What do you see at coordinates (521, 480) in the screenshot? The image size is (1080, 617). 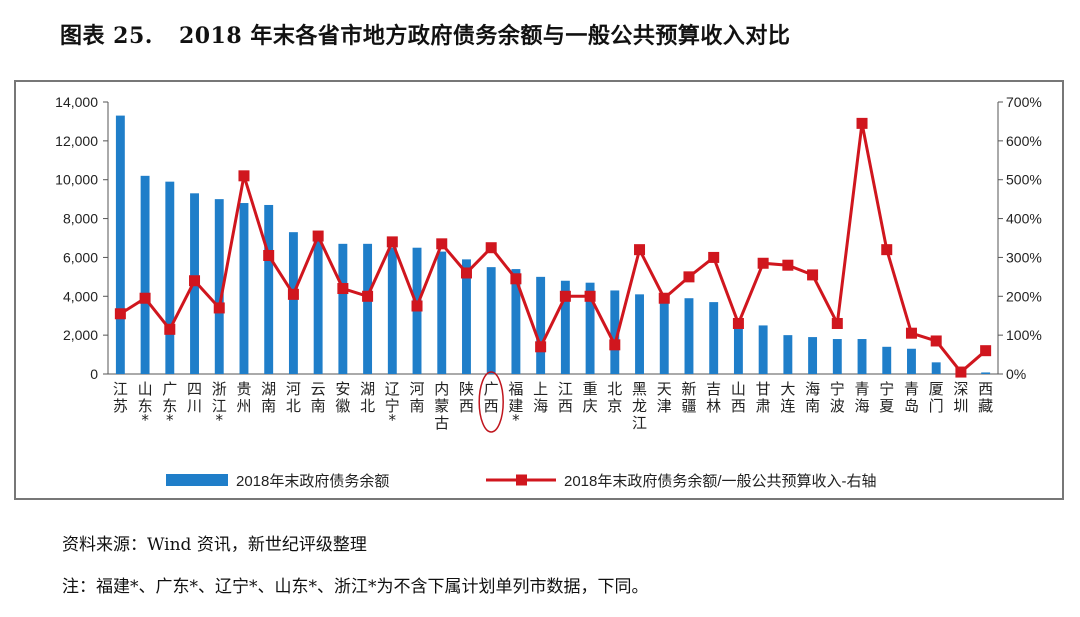 I see `legend-line-marker` at bounding box center [521, 480].